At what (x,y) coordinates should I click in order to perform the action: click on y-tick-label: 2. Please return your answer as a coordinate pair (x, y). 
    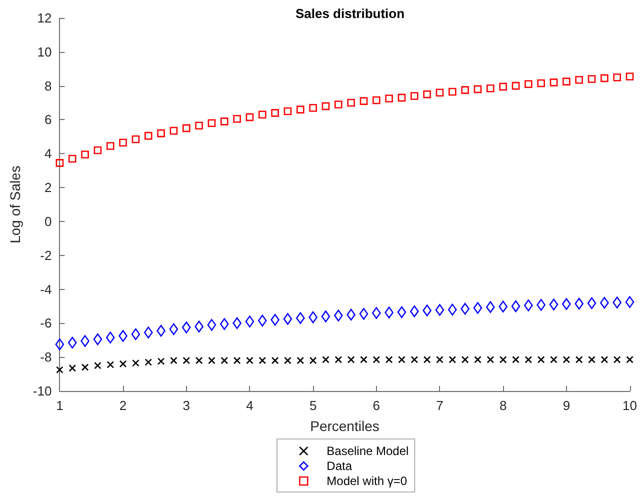
    Looking at the image, I should click on (48, 188).